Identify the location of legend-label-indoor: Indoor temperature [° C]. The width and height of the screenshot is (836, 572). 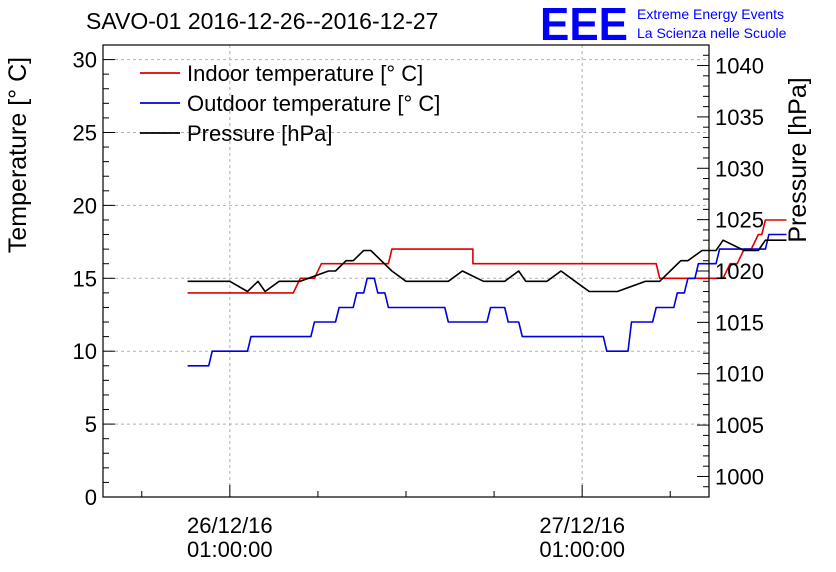
(305, 73).